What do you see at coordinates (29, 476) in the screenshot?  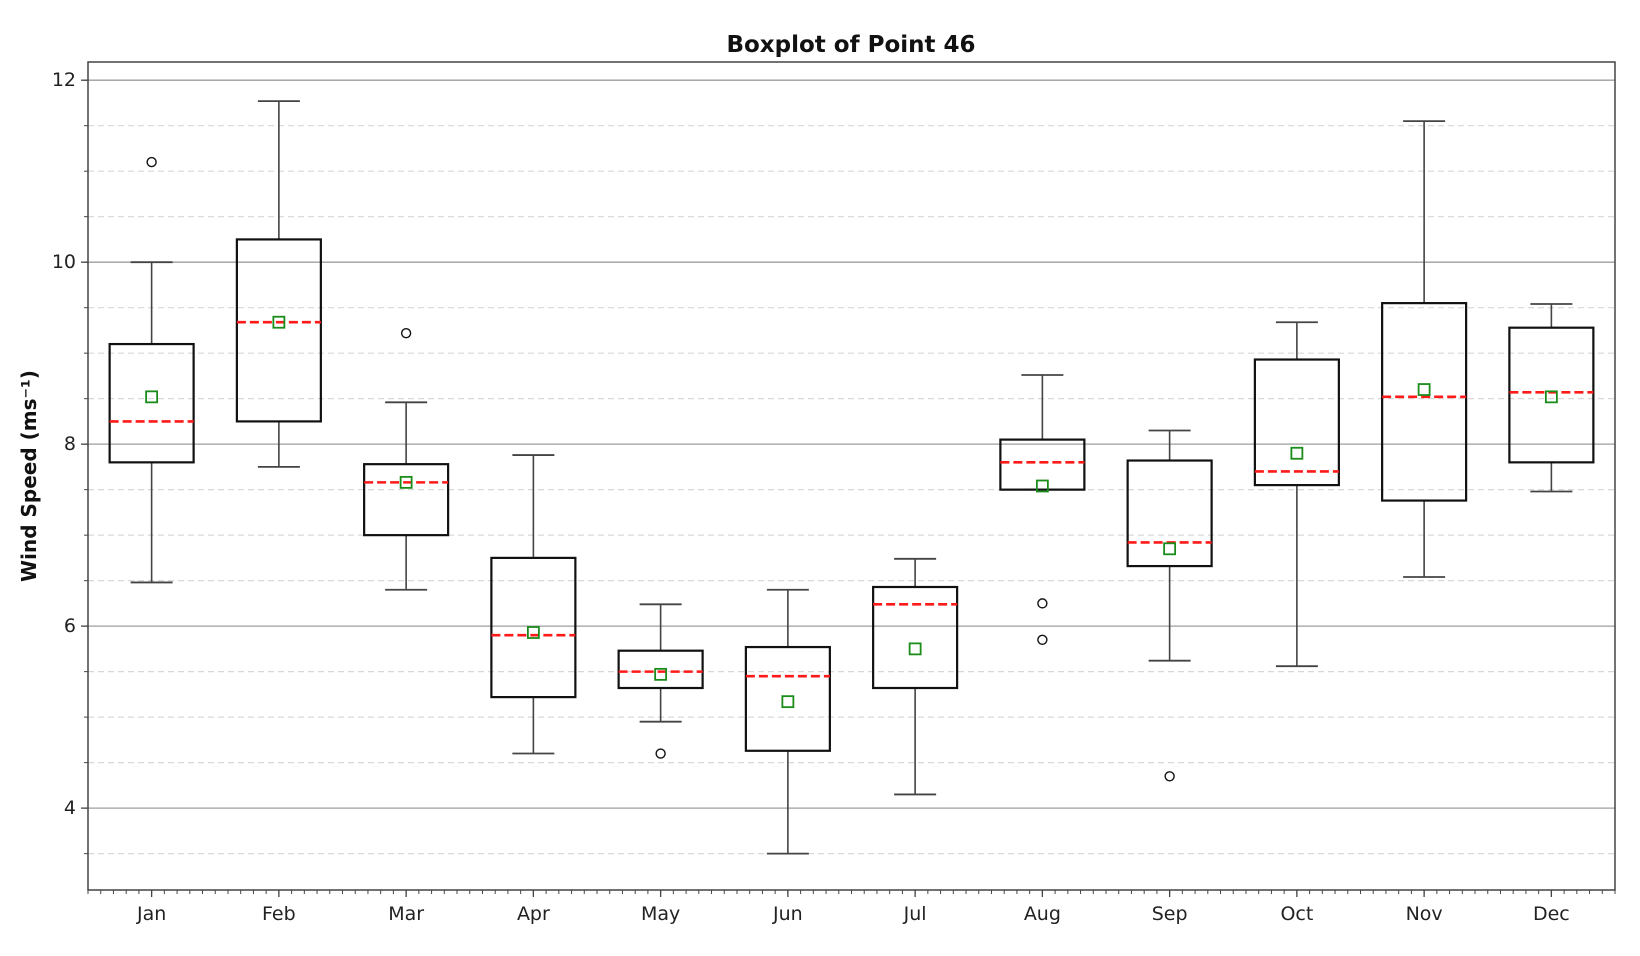 I see `y-axis-label: Wind Speed (ms⁻¹)` at bounding box center [29, 476].